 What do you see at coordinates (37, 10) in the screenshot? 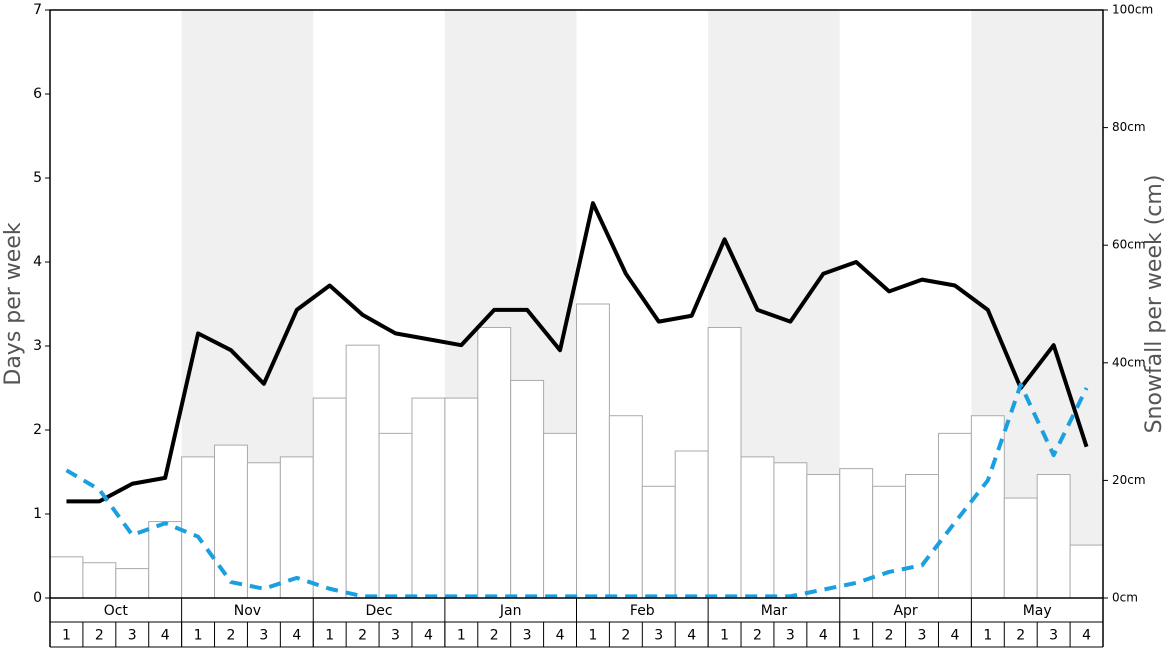
I see `y-tick-label: 7` at bounding box center [37, 10].